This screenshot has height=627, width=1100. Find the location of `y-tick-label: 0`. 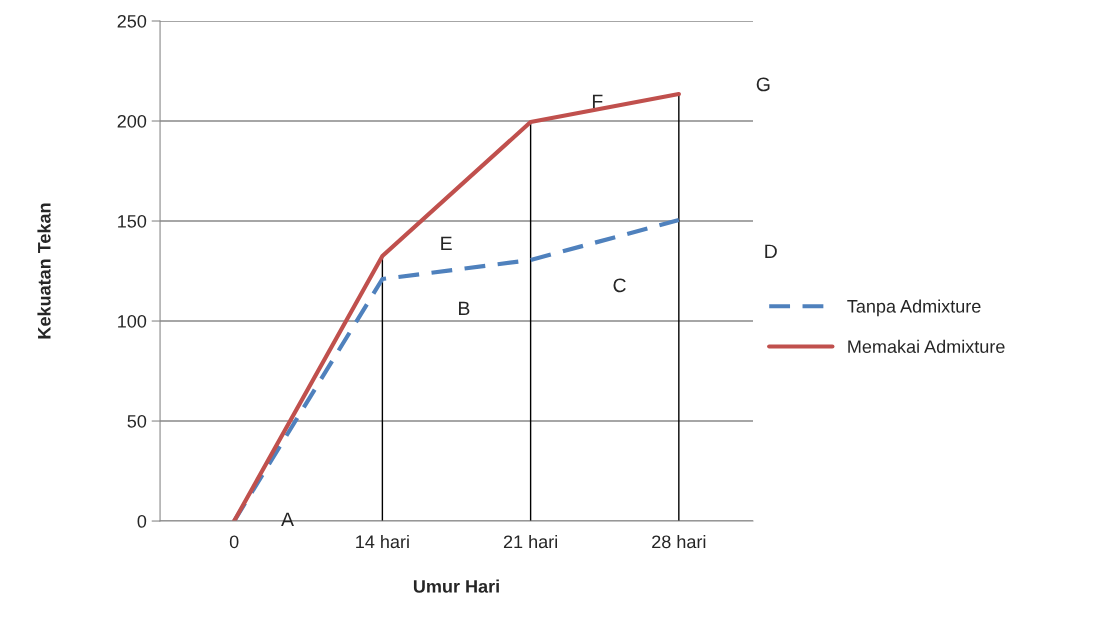

y-tick-label: 0 is located at coordinates (142, 521).